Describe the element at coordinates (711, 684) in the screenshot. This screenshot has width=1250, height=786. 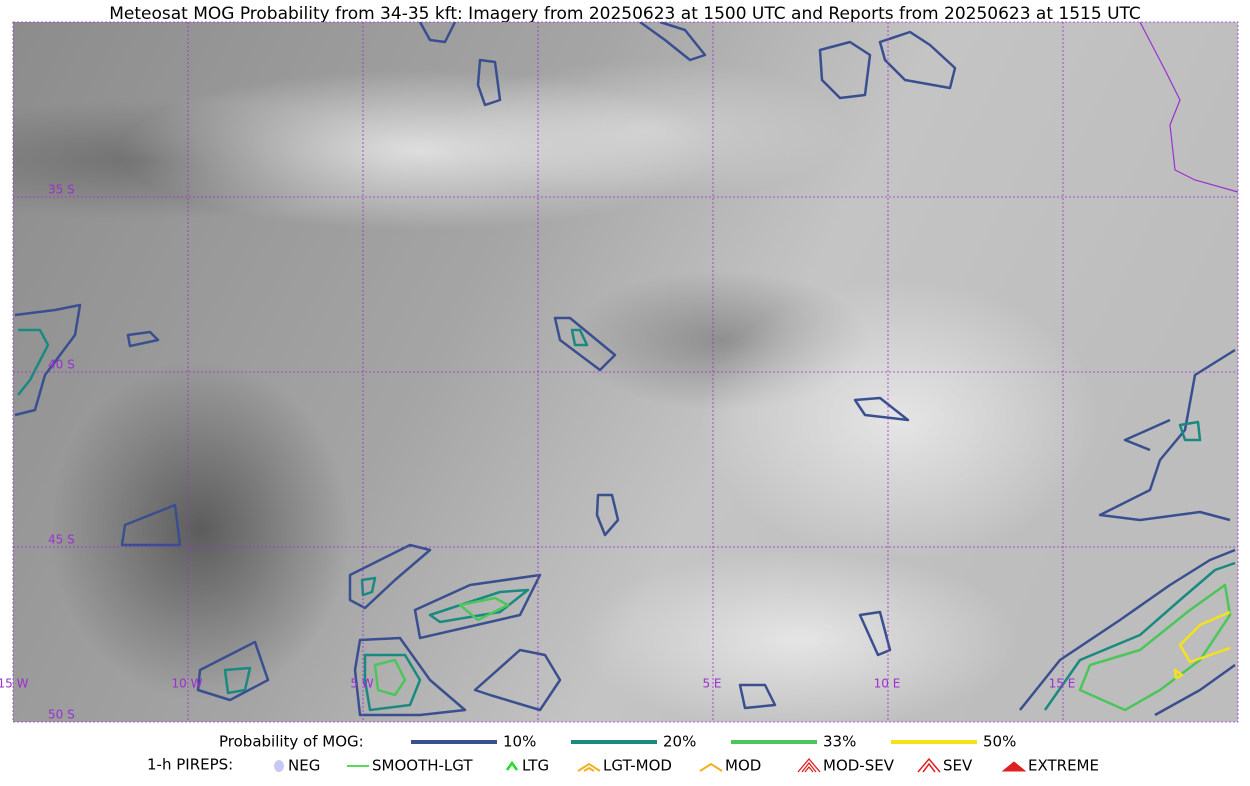
I see `longitude-label: 5 E` at that location.